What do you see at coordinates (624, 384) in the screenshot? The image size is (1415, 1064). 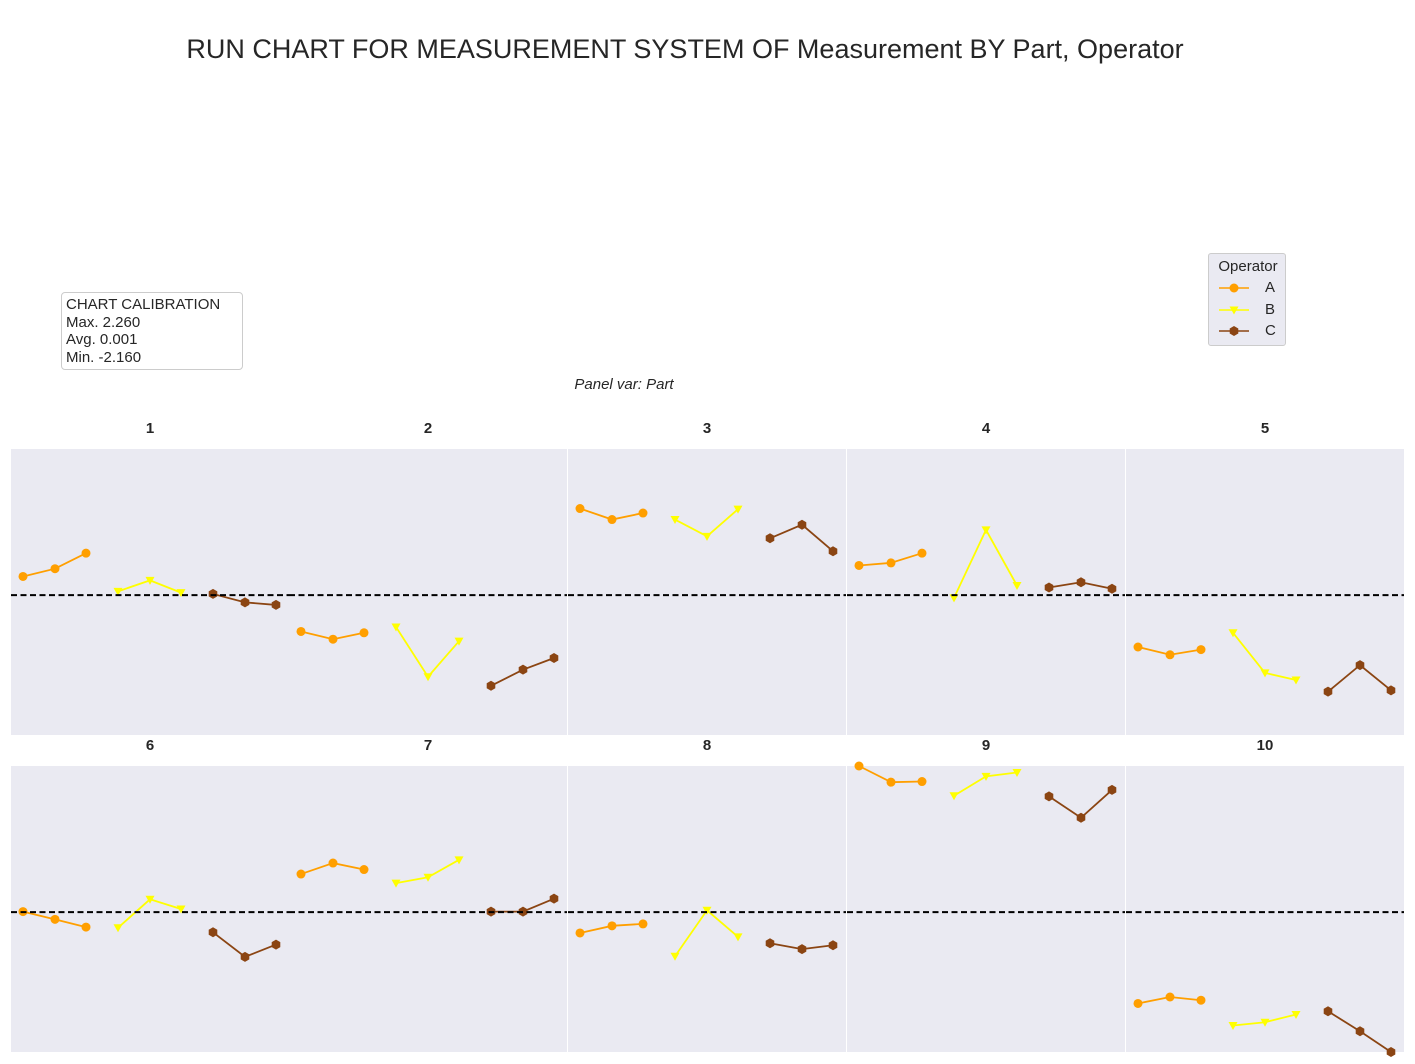 I see `panel-variable-label: Panel var: Part` at bounding box center [624, 384].